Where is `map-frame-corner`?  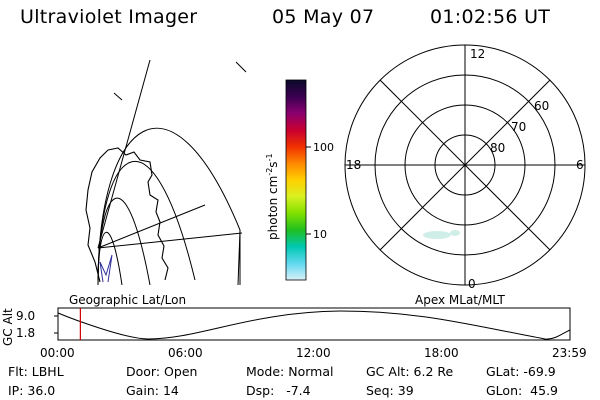
map-frame-corner is located at coordinates (239, 257).